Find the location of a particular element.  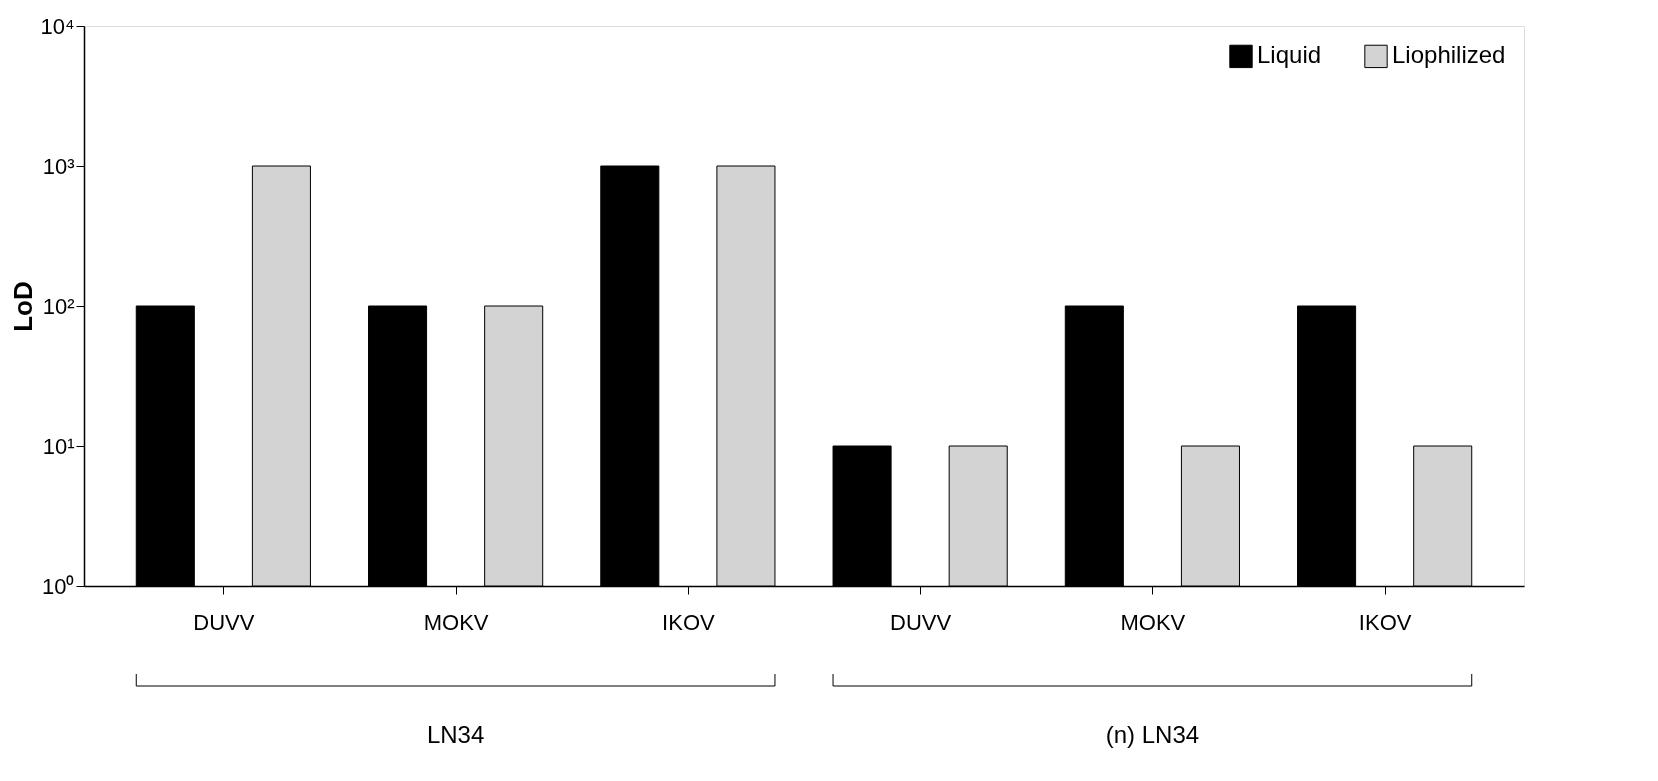

y-tick-label: 10¹ is located at coordinates (58, 446).